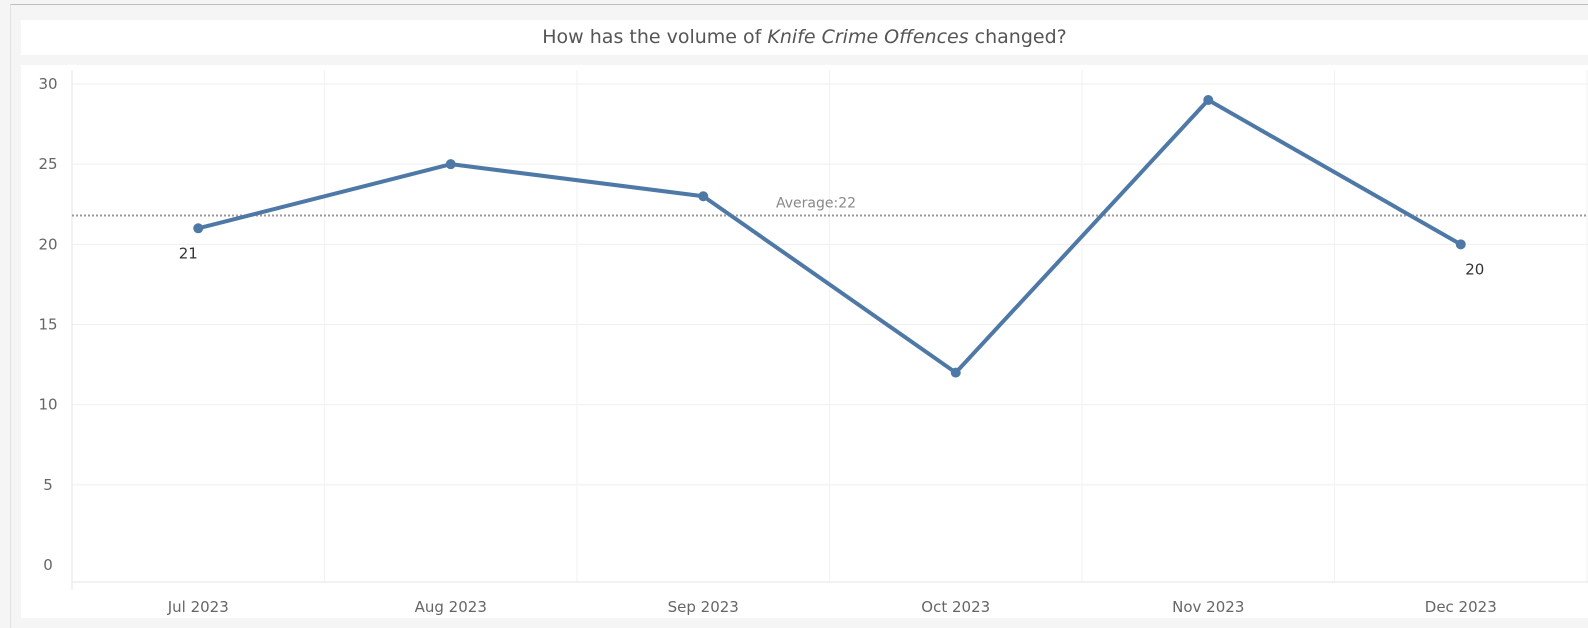 The width and height of the screenshot is (1588, 628). I want to click on x-tick-label: Aug 2023, so click(451, 607).